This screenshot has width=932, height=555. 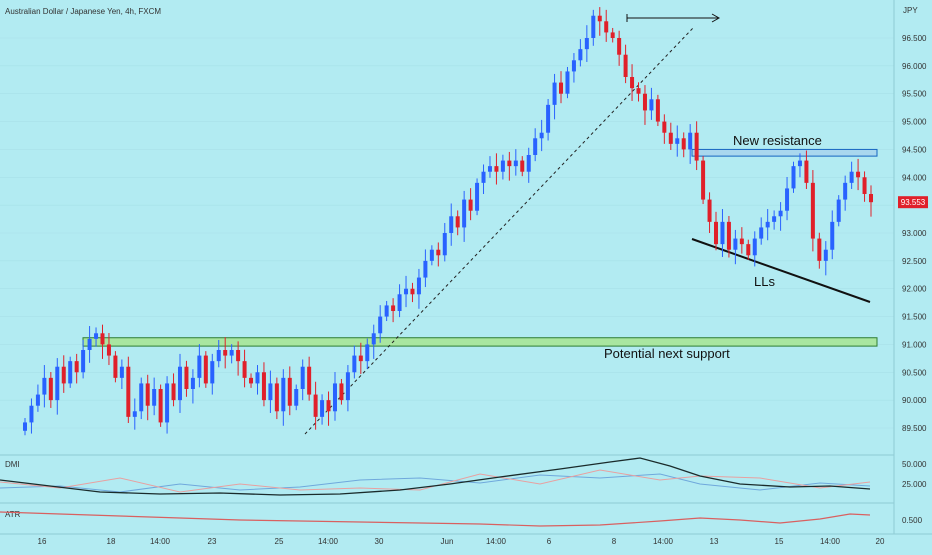 What do you see at coordinates (914, 261) in the screenshot?
I see `price-tick-label: 92.500` at bounding box center [914, 261].